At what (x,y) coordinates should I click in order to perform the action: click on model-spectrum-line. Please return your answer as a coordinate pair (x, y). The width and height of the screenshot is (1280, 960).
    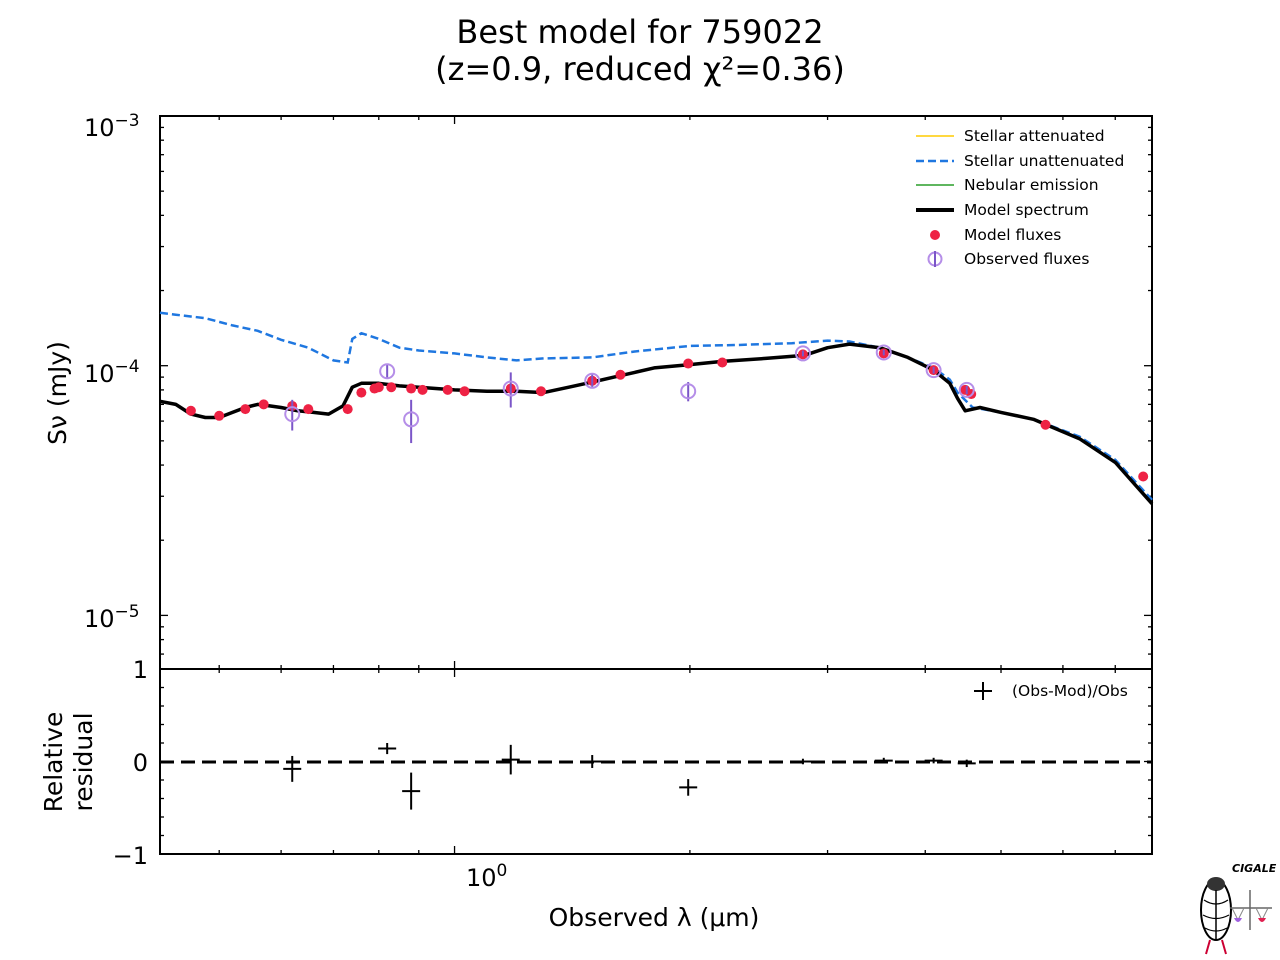
    Looking at the image, I should click on (656, 423).